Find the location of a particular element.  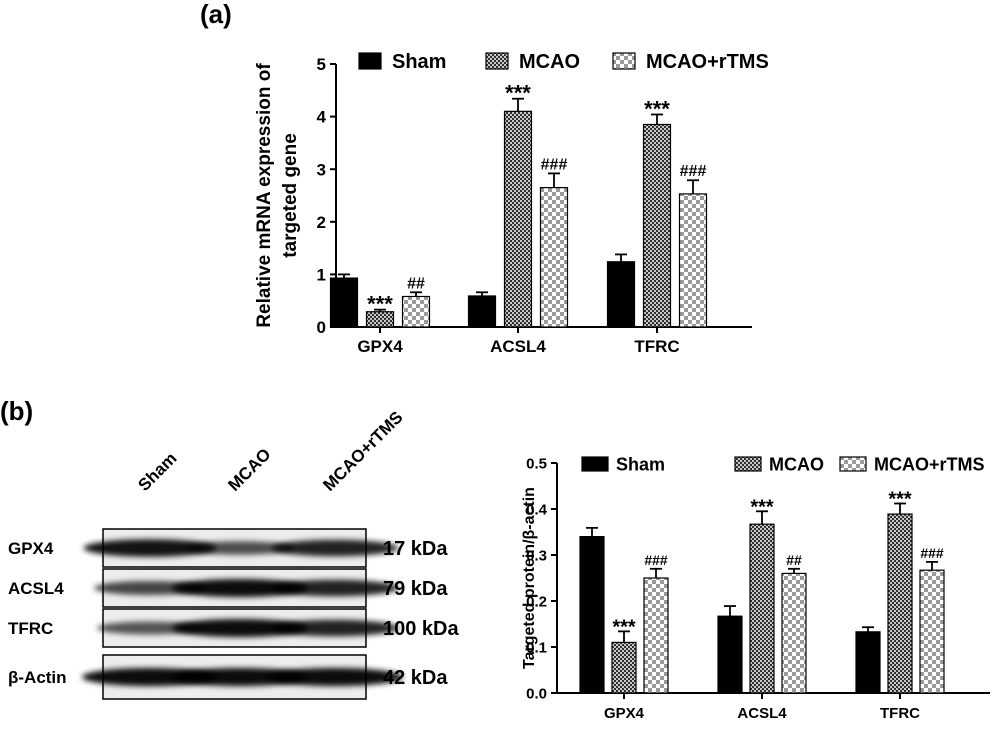

y-tick-label: 0 is located at coordinates (321, 327).